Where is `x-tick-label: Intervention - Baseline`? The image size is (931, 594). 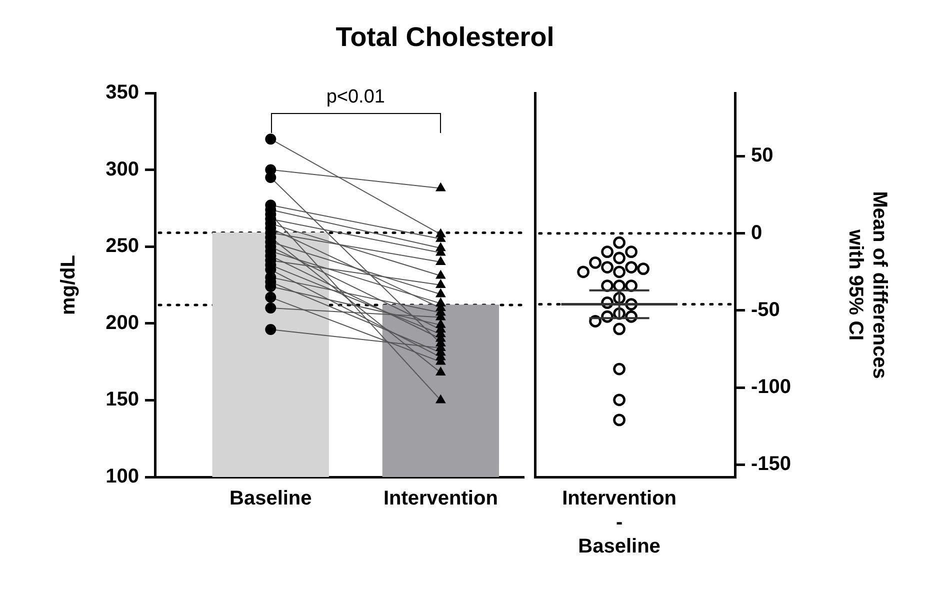
x-tick-label: Intervention - Baseline is located at coordinates (619, 523).